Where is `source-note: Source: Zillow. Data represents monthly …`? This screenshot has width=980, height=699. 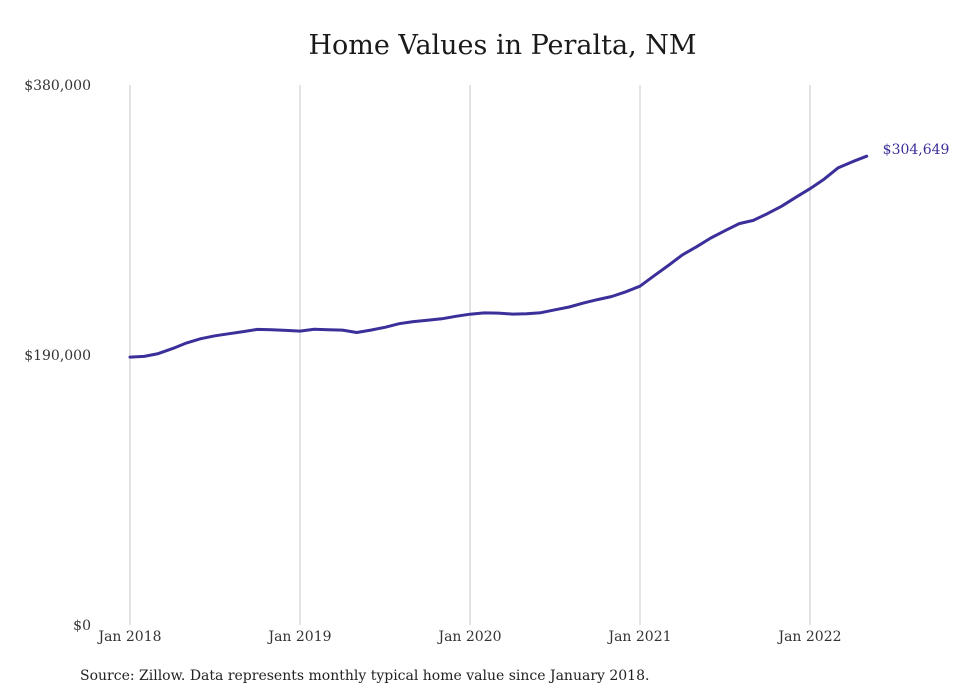
source-note: Source: Zillow. Data represents monthly … is located at coordinates (365, 676).